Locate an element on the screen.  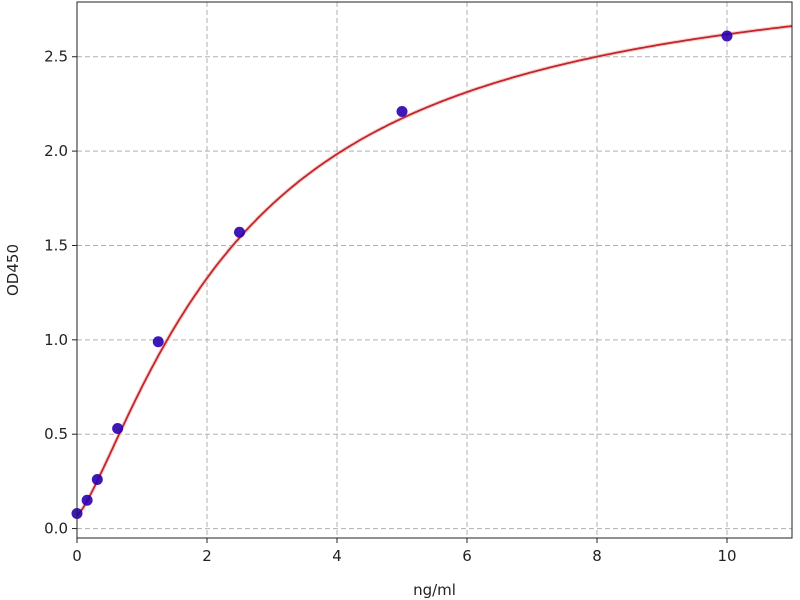
x-tick-label: 4 is located at coordinates (337, 556).